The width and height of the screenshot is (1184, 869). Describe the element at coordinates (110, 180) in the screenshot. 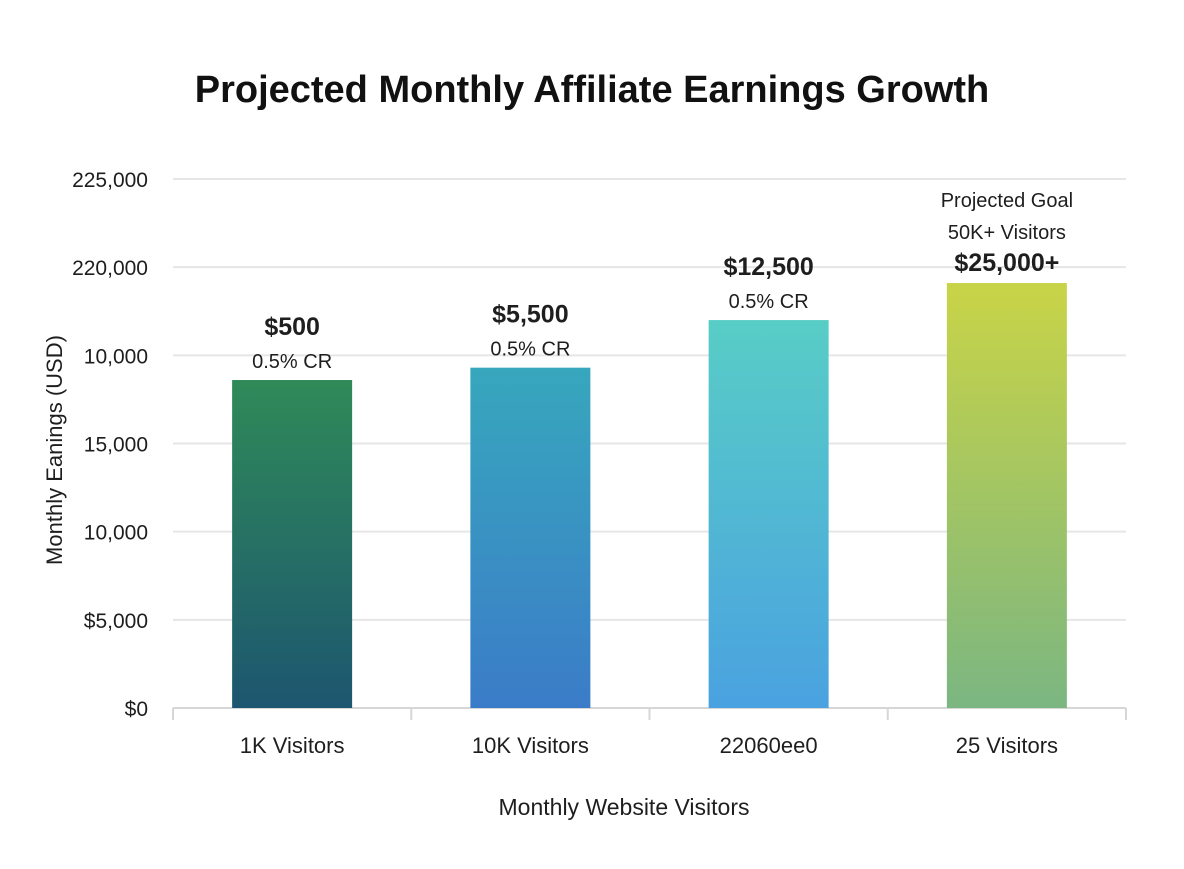

I see `y-tick-label: 225,000` at that location.